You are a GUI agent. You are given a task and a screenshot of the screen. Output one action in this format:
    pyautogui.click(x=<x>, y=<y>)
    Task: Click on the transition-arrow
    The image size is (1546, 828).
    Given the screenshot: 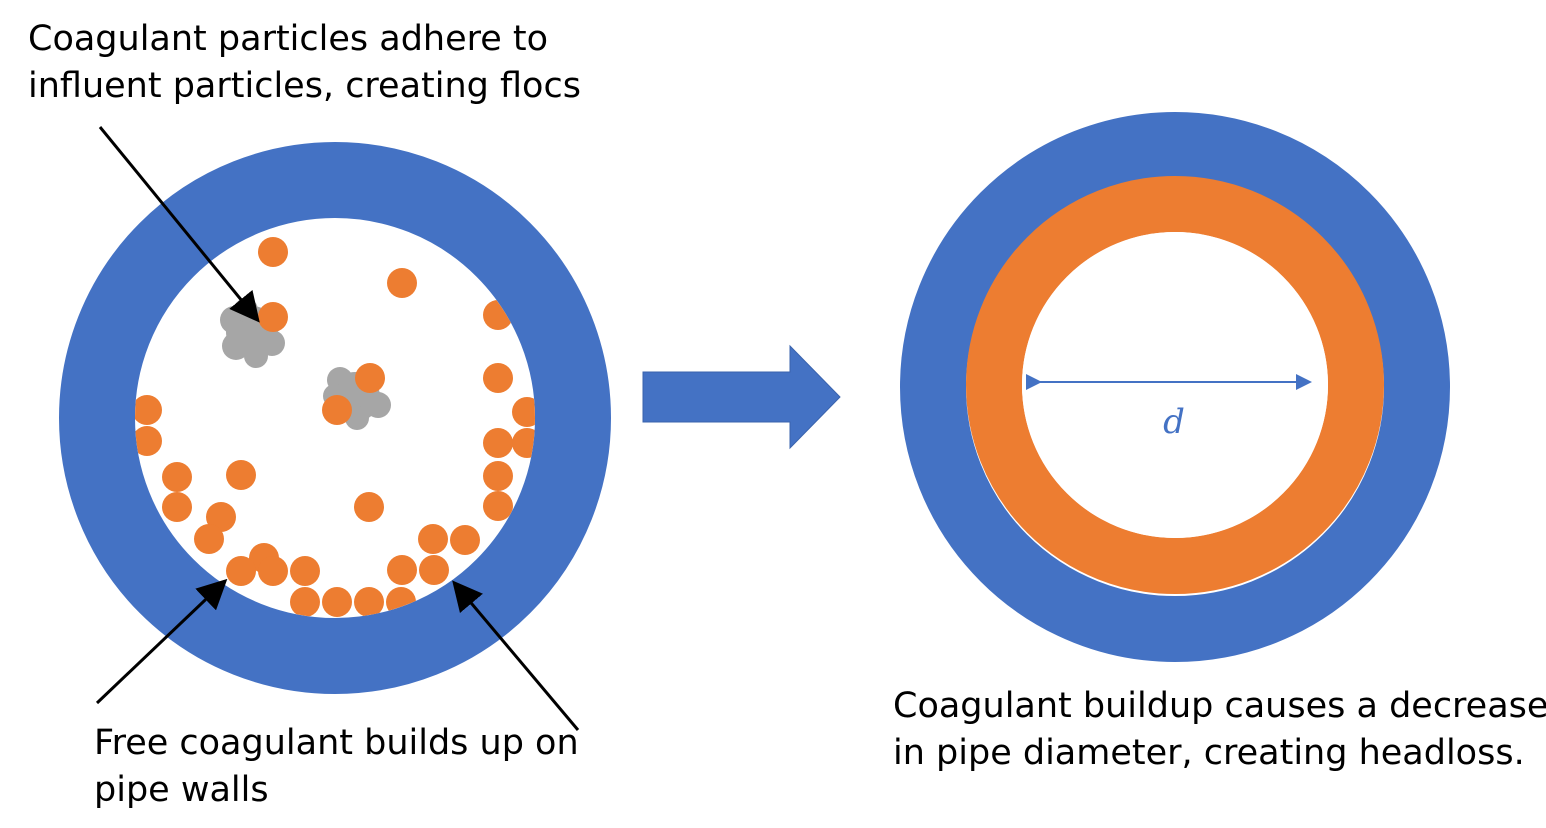 What is the action you would take?
    pyautogui.click(x=741, y=397)
    